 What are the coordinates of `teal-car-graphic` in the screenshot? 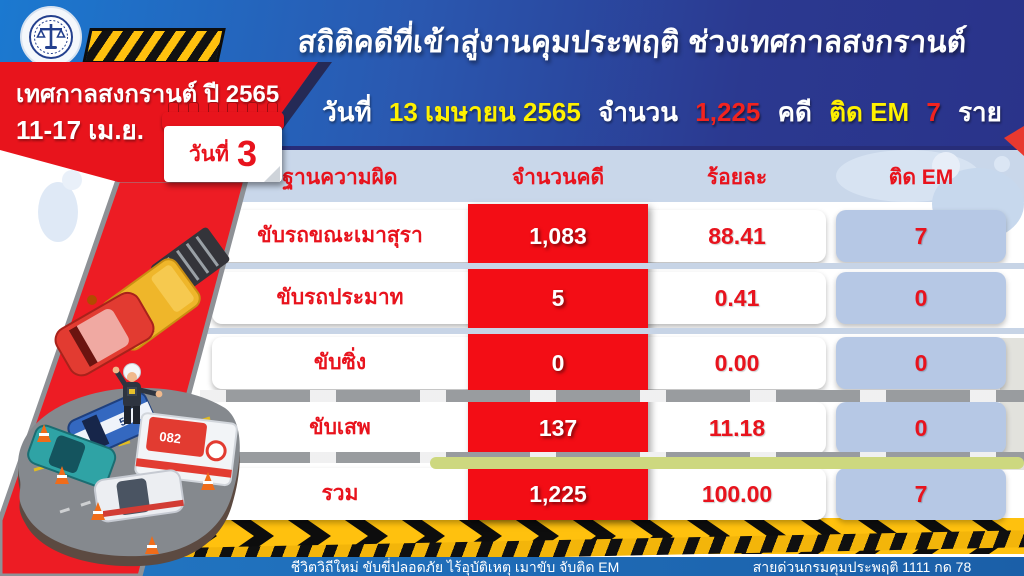 It's located at (72, 456).